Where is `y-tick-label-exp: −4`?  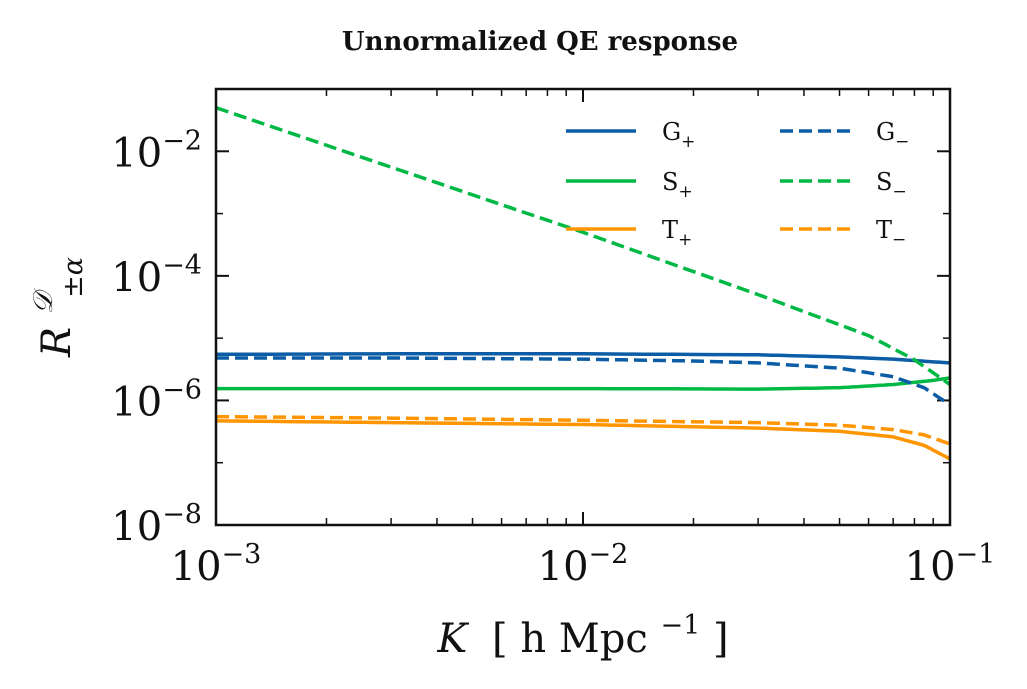 y-tick-label-exp: −4 is located at coordinates (182, 265).